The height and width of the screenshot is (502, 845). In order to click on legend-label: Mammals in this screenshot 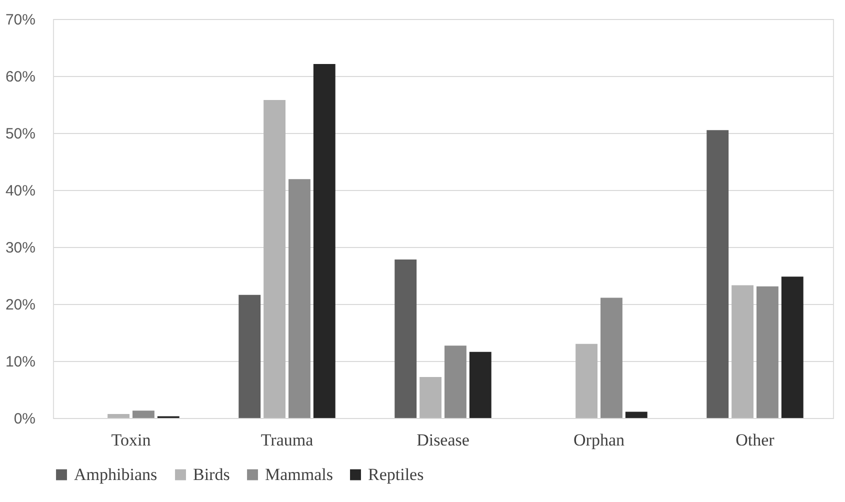, I will do `click(299, 474)`.